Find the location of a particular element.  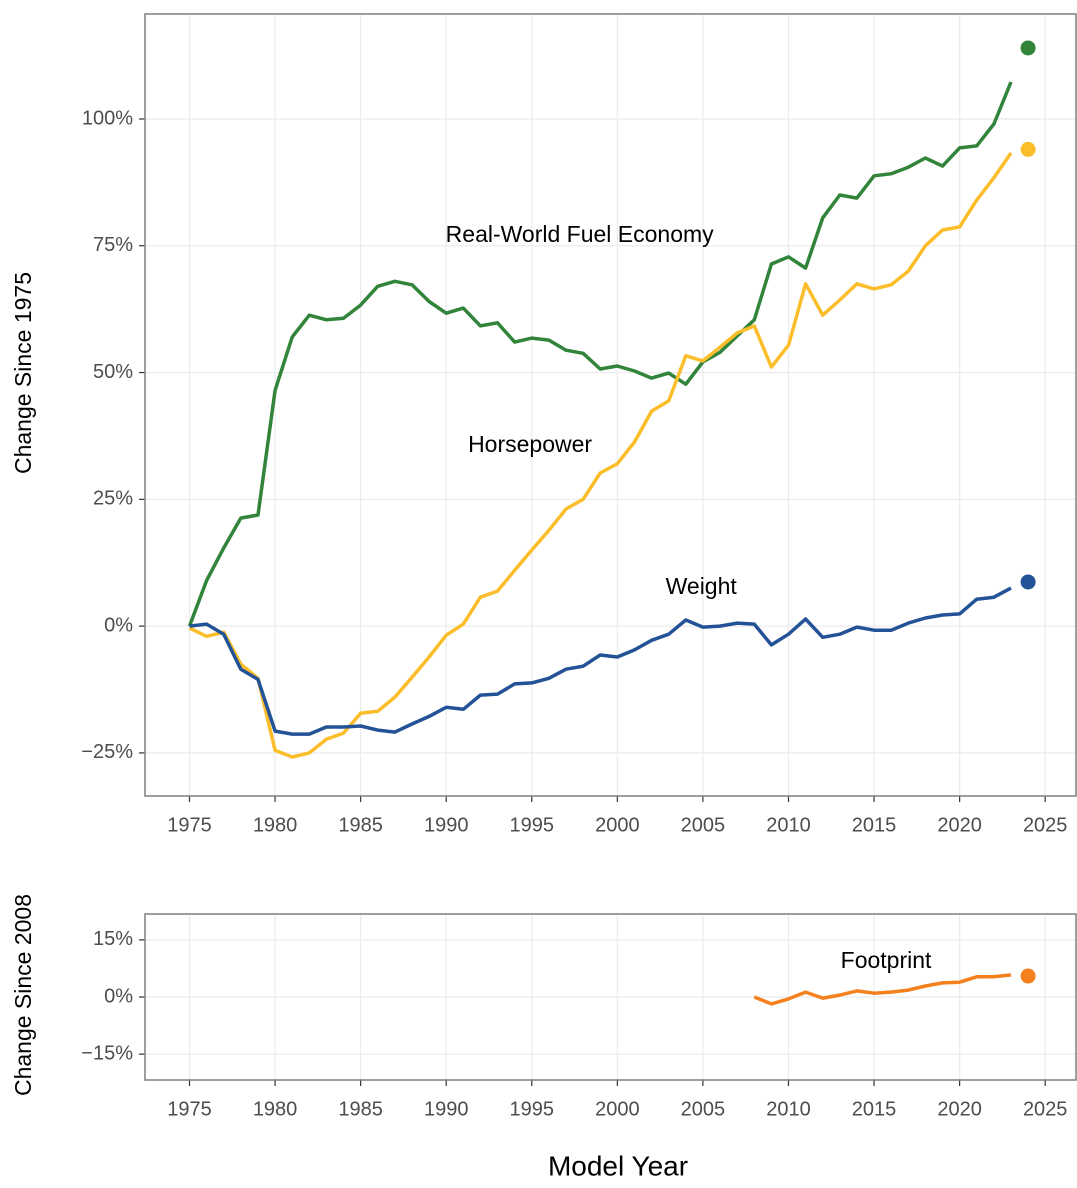

y-tick-label: 15% is located at coordinates (113, 939).